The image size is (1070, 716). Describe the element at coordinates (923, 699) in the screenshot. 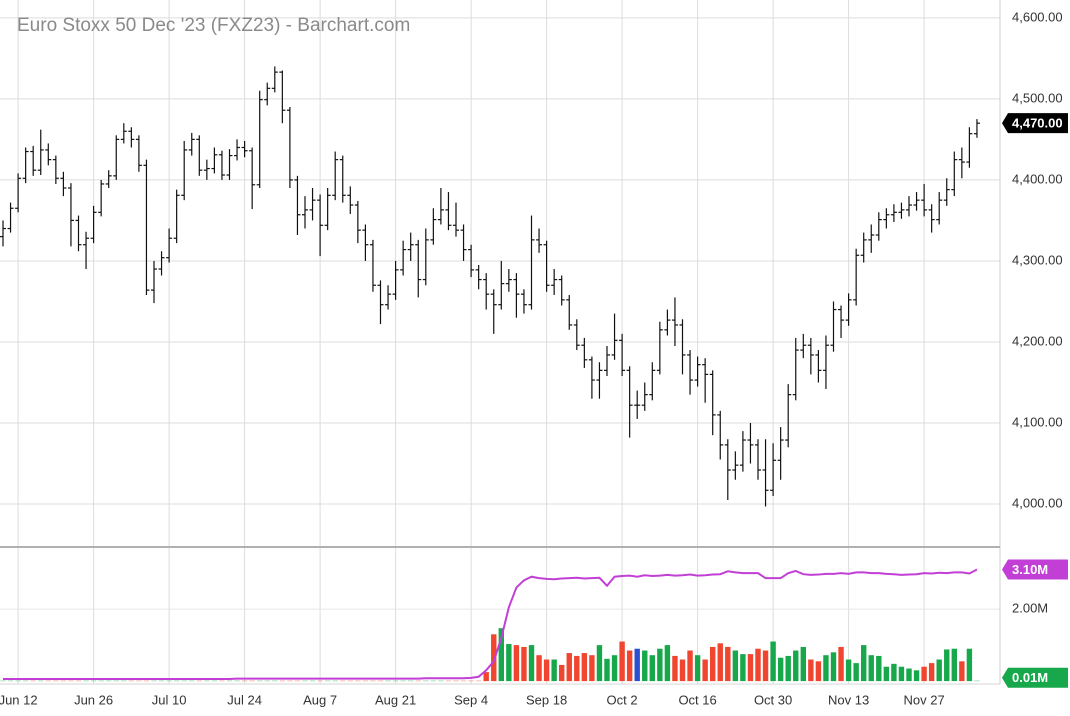

I see `x-tick-label: Nov 27` at that location.